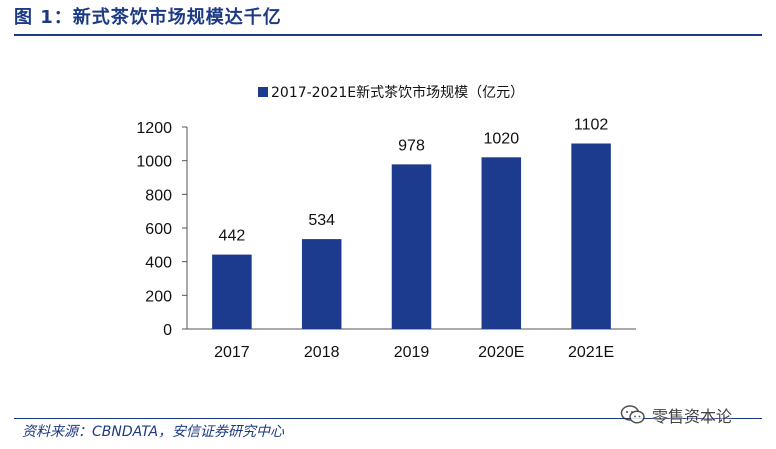 This screenshot has width=776, height=449. Describe the element at coordinates (388, 20) in the screenshot. I see `figure-title: 图 1：新式茶饮市场规模达千亿` at that location.